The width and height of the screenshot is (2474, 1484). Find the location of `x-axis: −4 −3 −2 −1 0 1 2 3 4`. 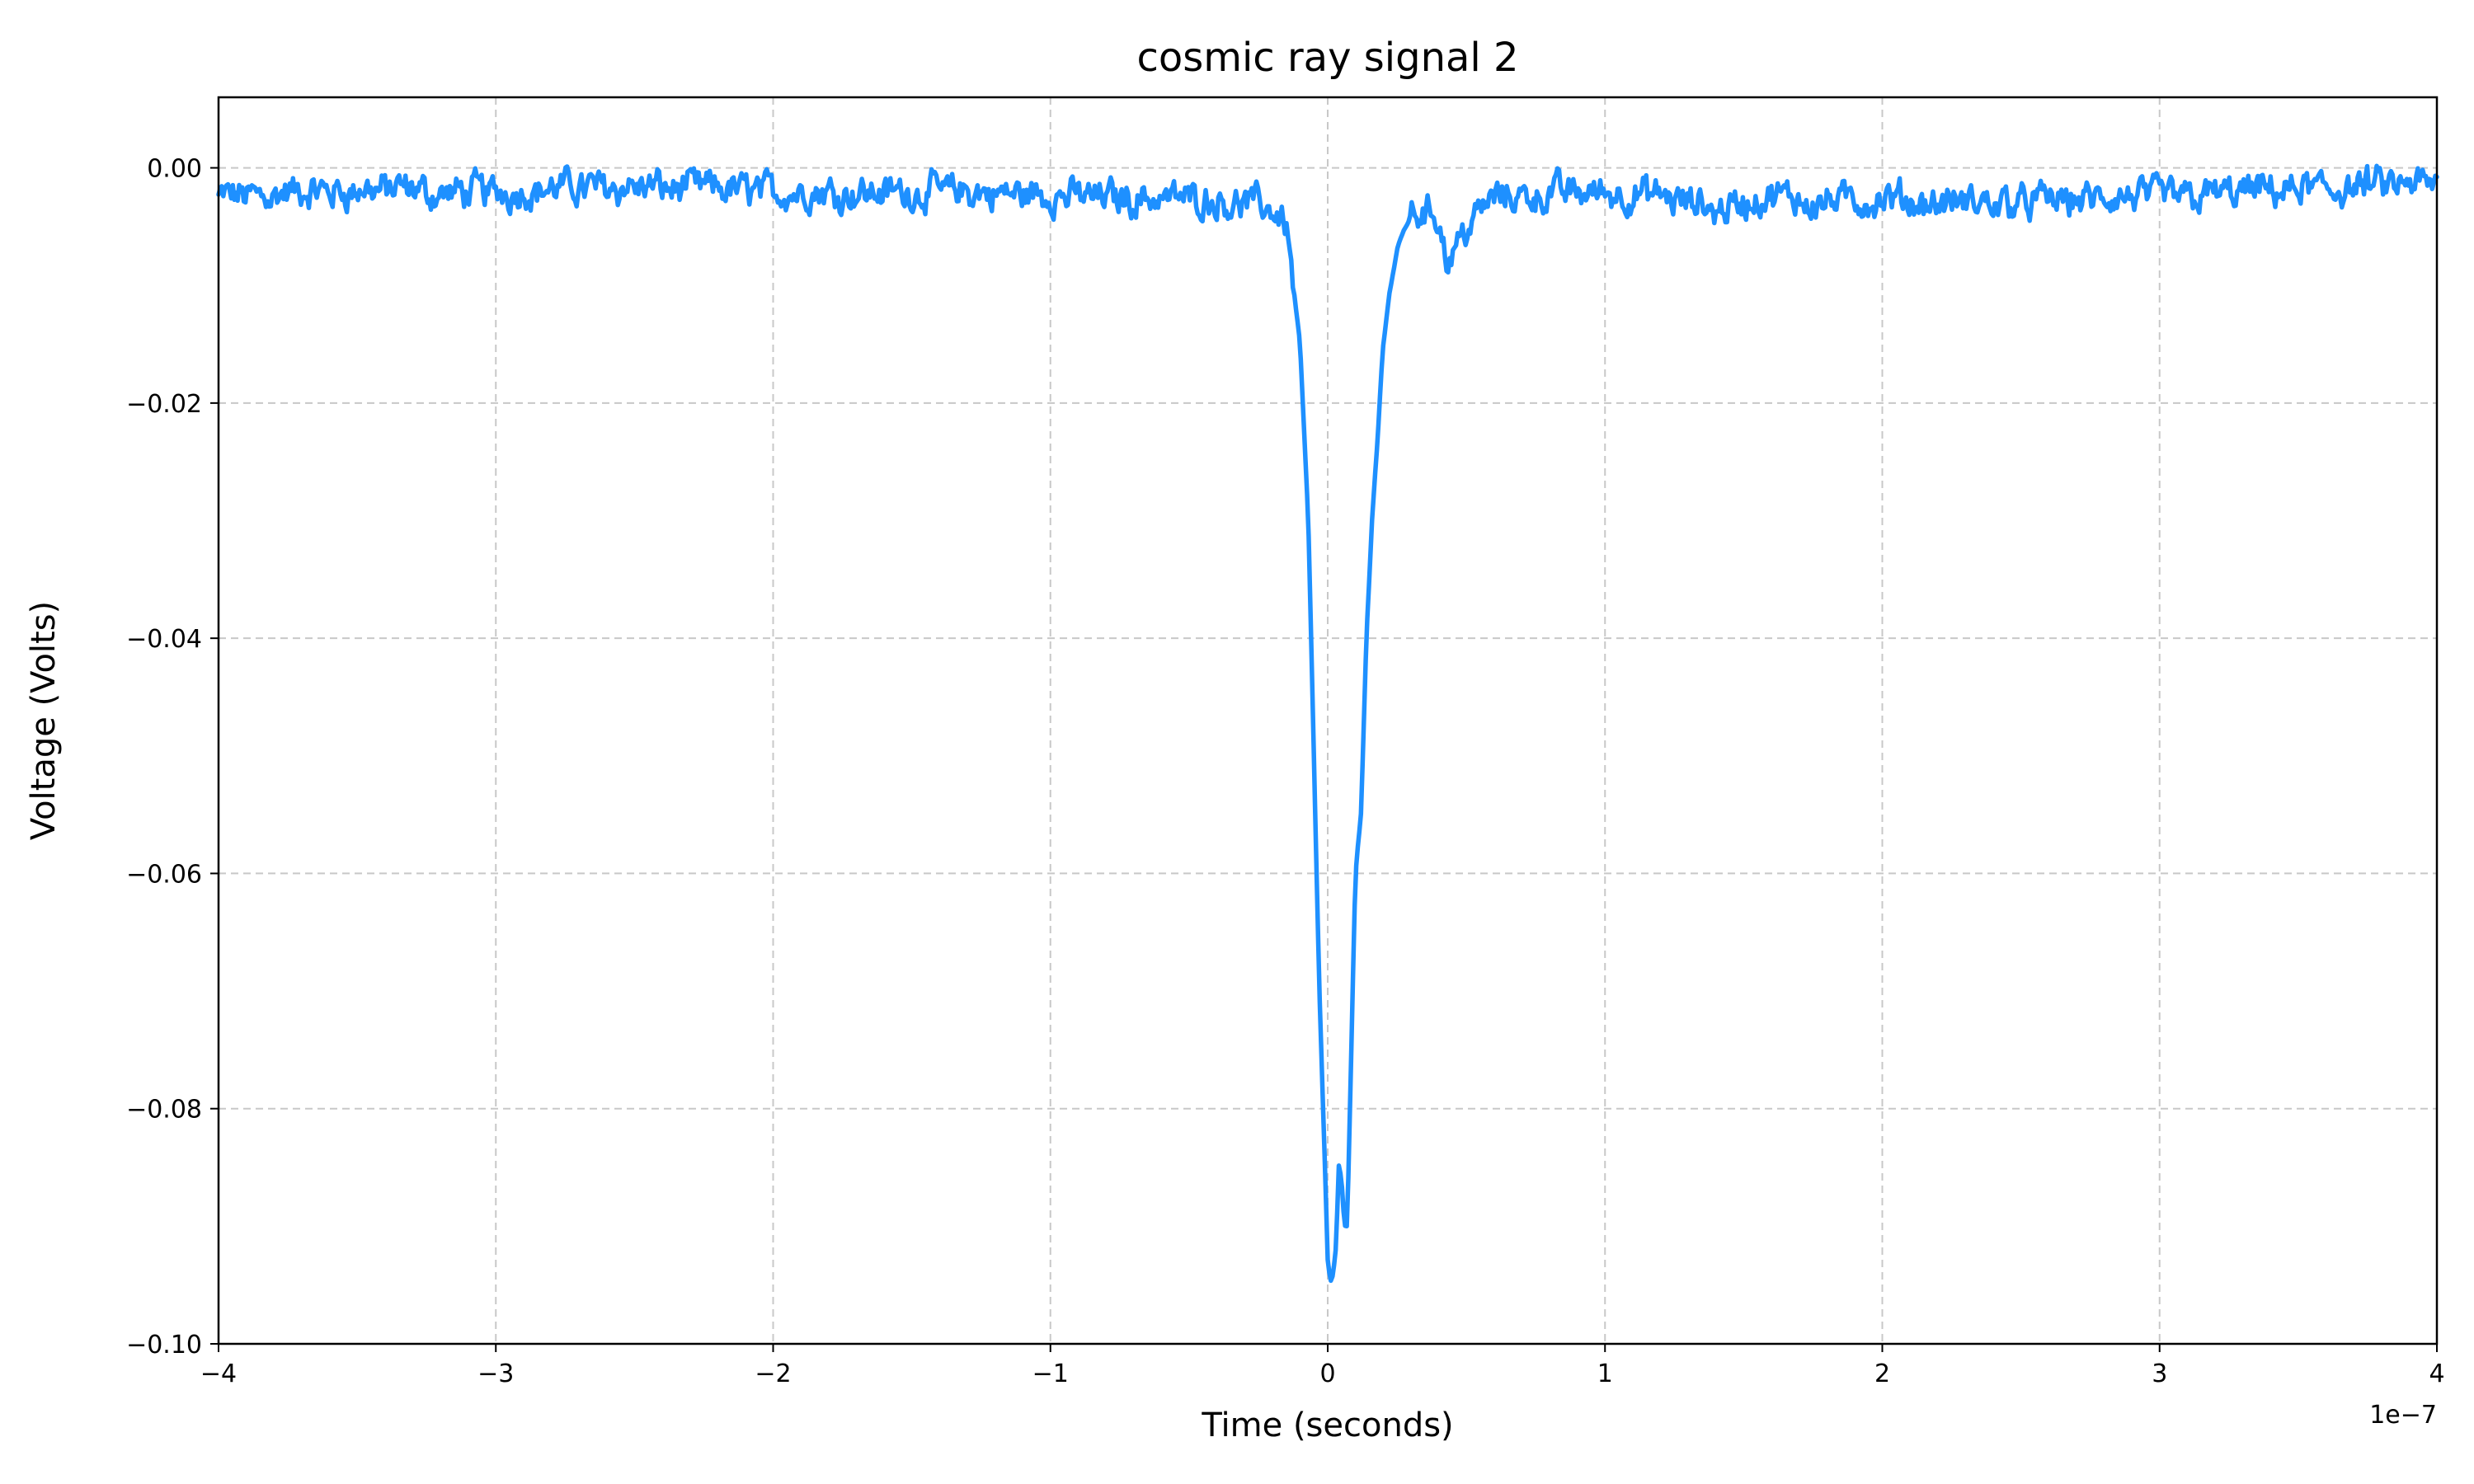

x-axis: −4 −3 −2 −1 0 1 2 3 4 is located at coordinates (1322, 1366).